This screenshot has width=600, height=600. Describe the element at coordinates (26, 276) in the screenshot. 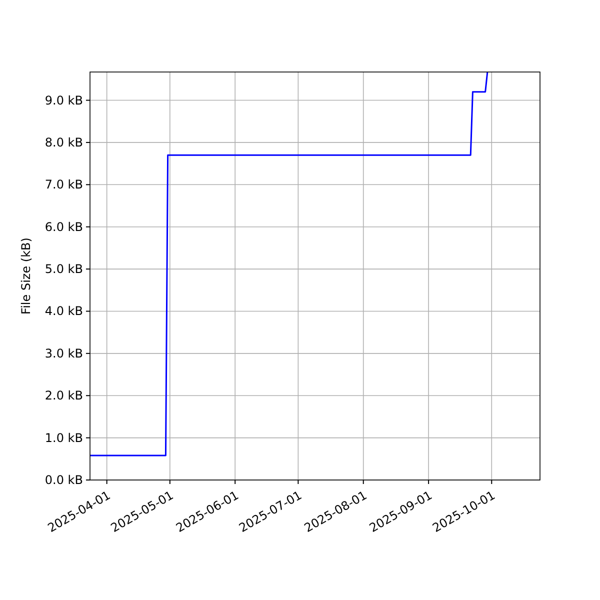

I see `y-axis-title: File Size (kB)` at that location.